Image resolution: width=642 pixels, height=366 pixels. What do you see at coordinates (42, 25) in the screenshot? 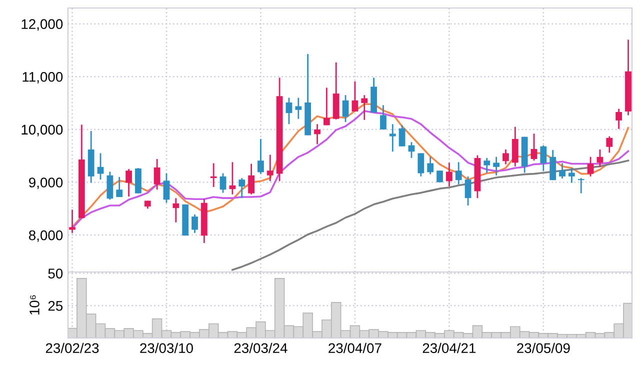
I see `y-tick-label: 12,000` at bounding box center [42, 25].